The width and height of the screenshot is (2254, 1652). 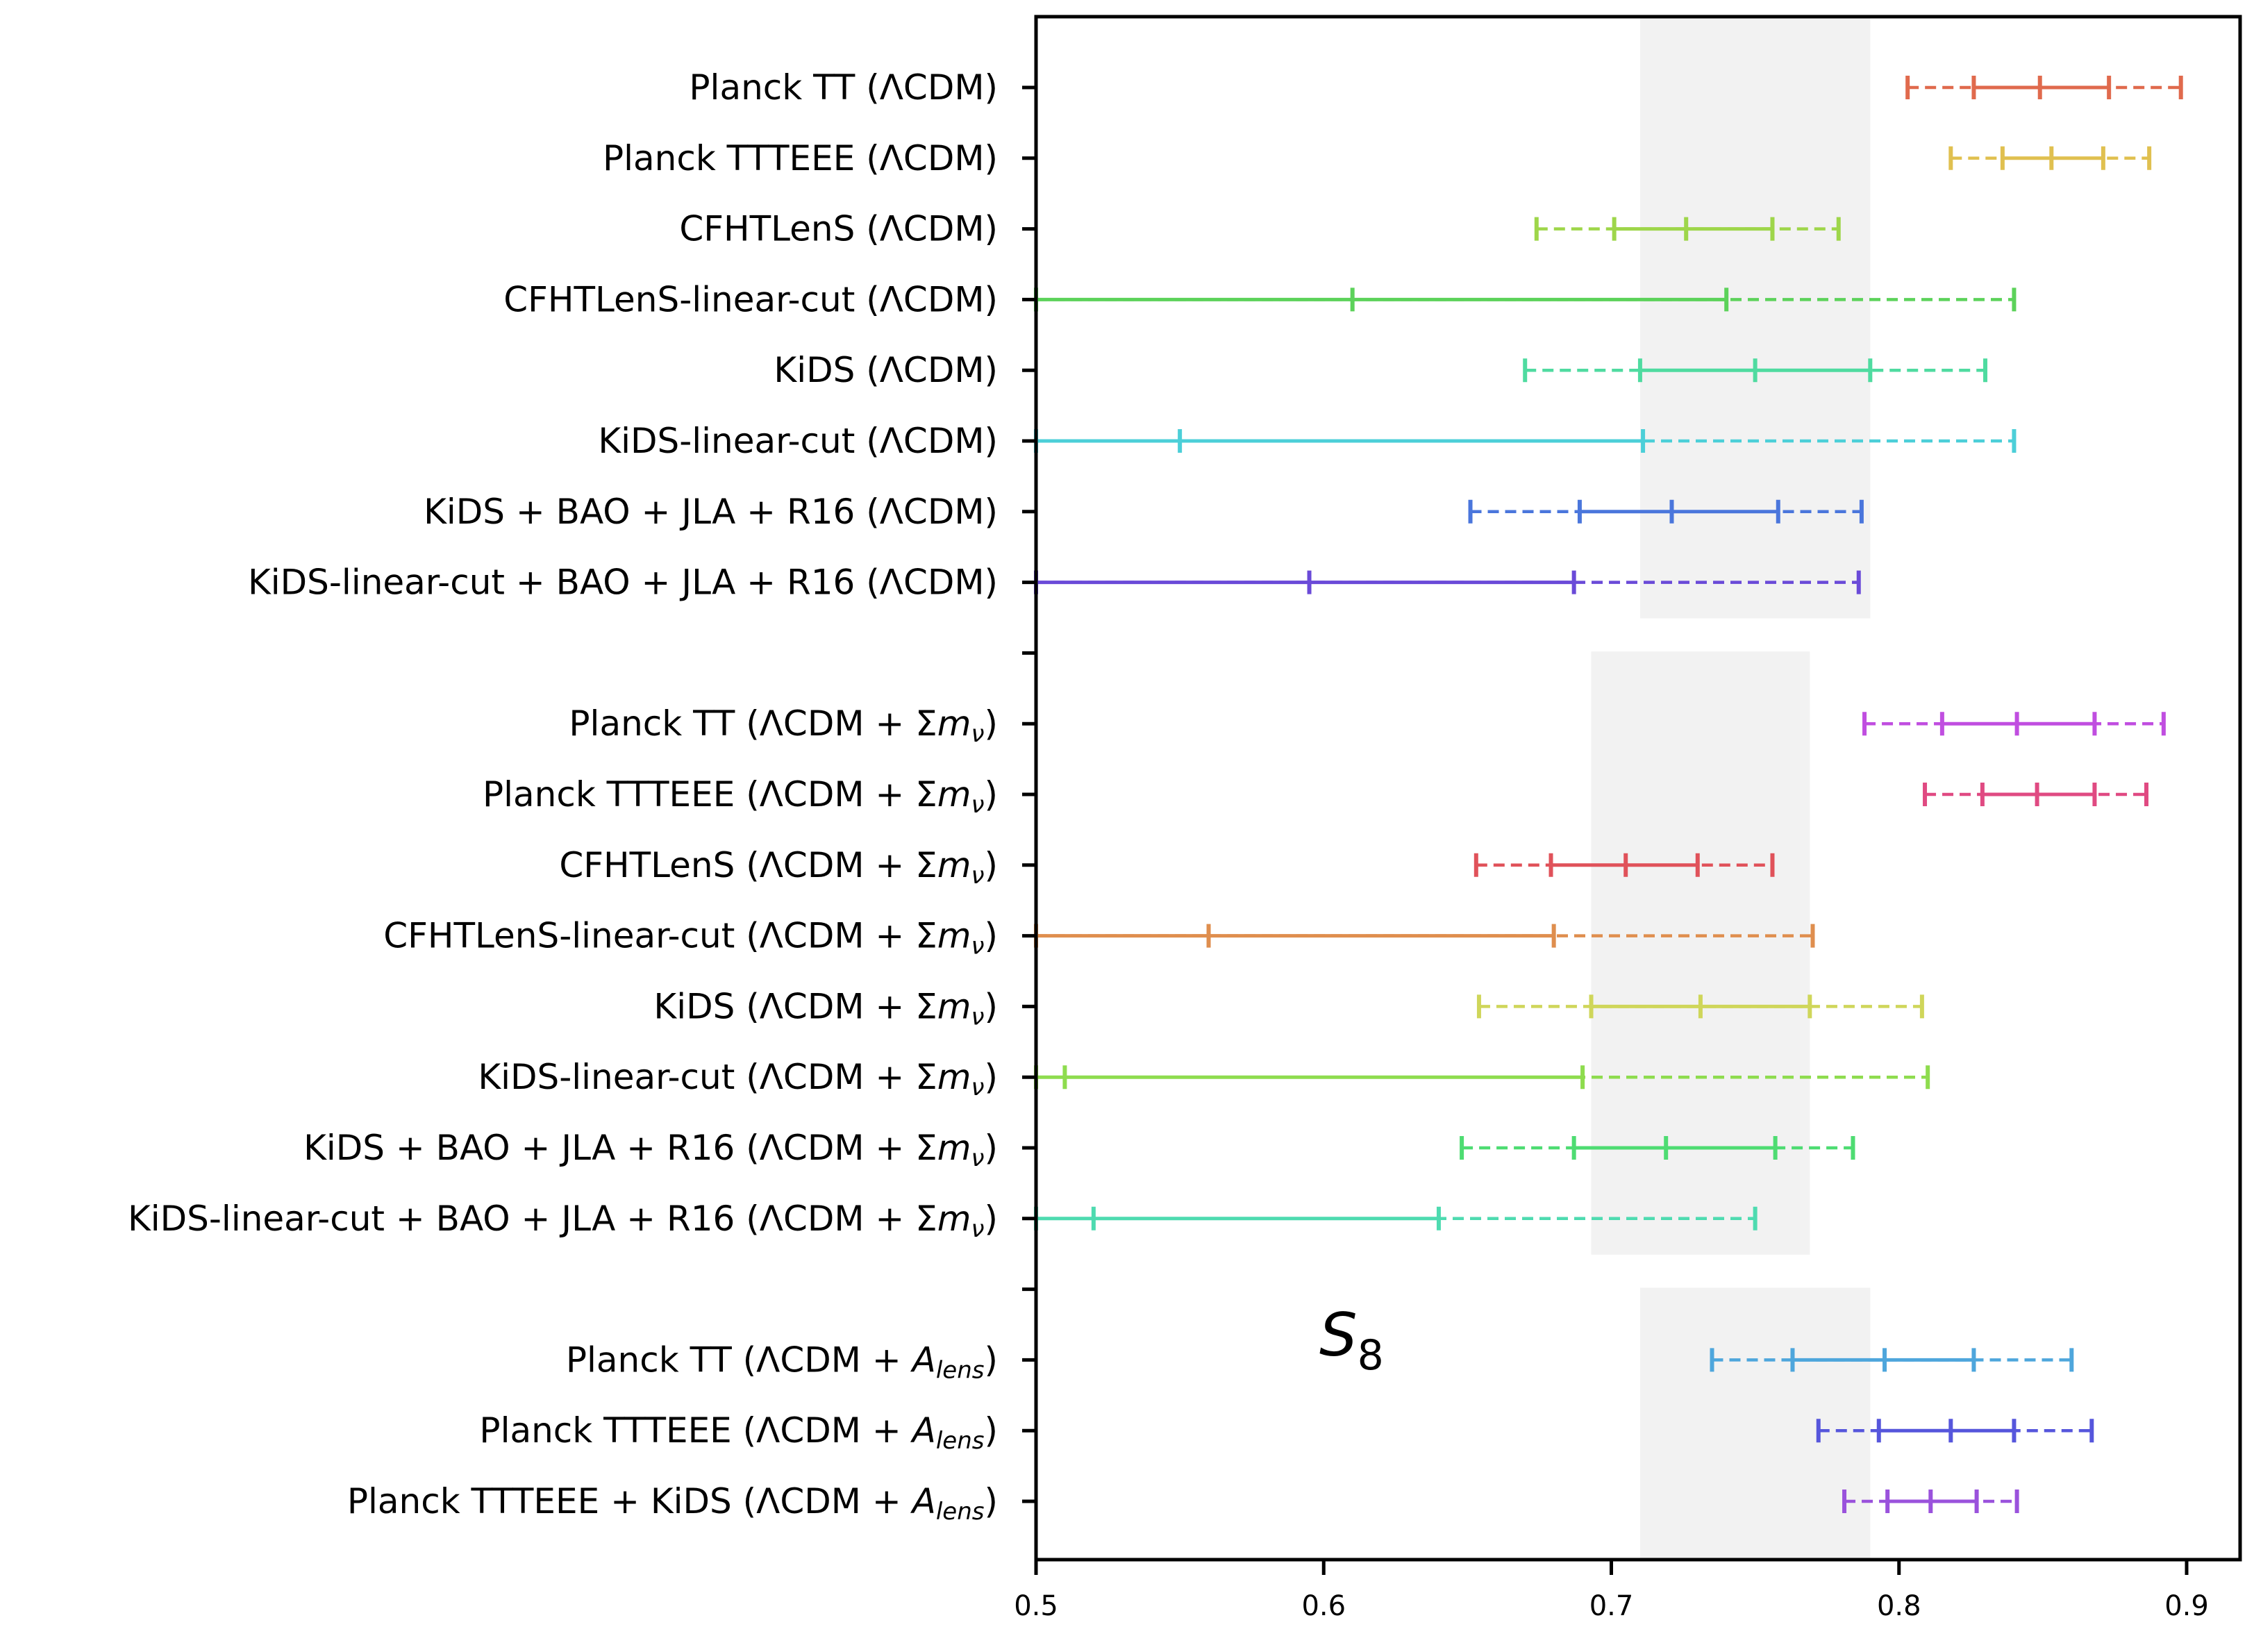 I want to click on row-label-text-14: KiDS-linear-cut (ΛCDM + Σ, so click(x=707, y=1077).